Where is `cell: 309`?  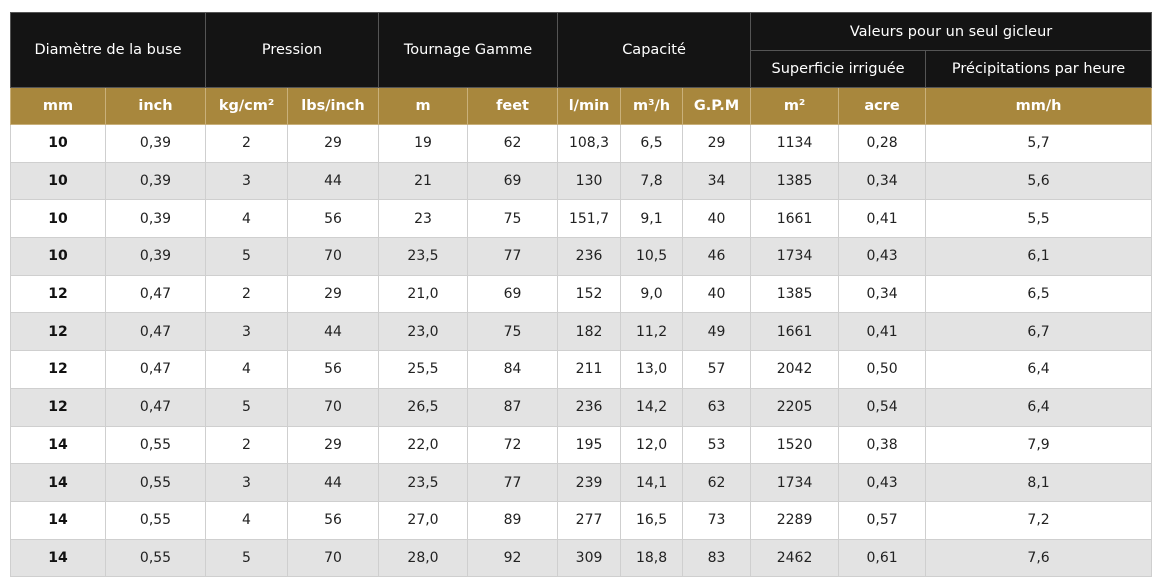 cell: 309 is located at coordinates (589, 558).